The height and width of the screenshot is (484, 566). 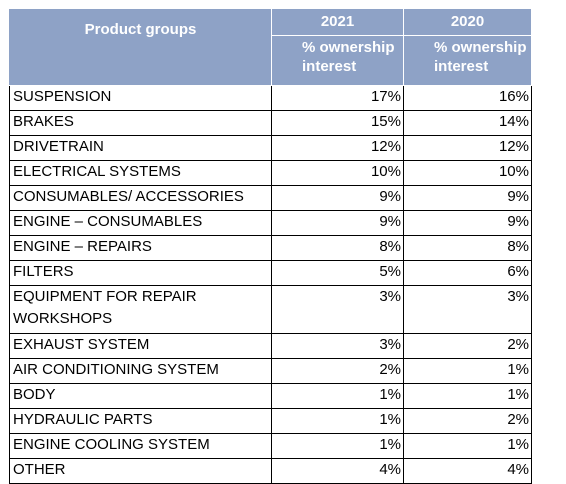 What do you see at coordinates (467, 273) in the screenshot?
I see `value-2020: 6%` at bounding box center [467, 273].